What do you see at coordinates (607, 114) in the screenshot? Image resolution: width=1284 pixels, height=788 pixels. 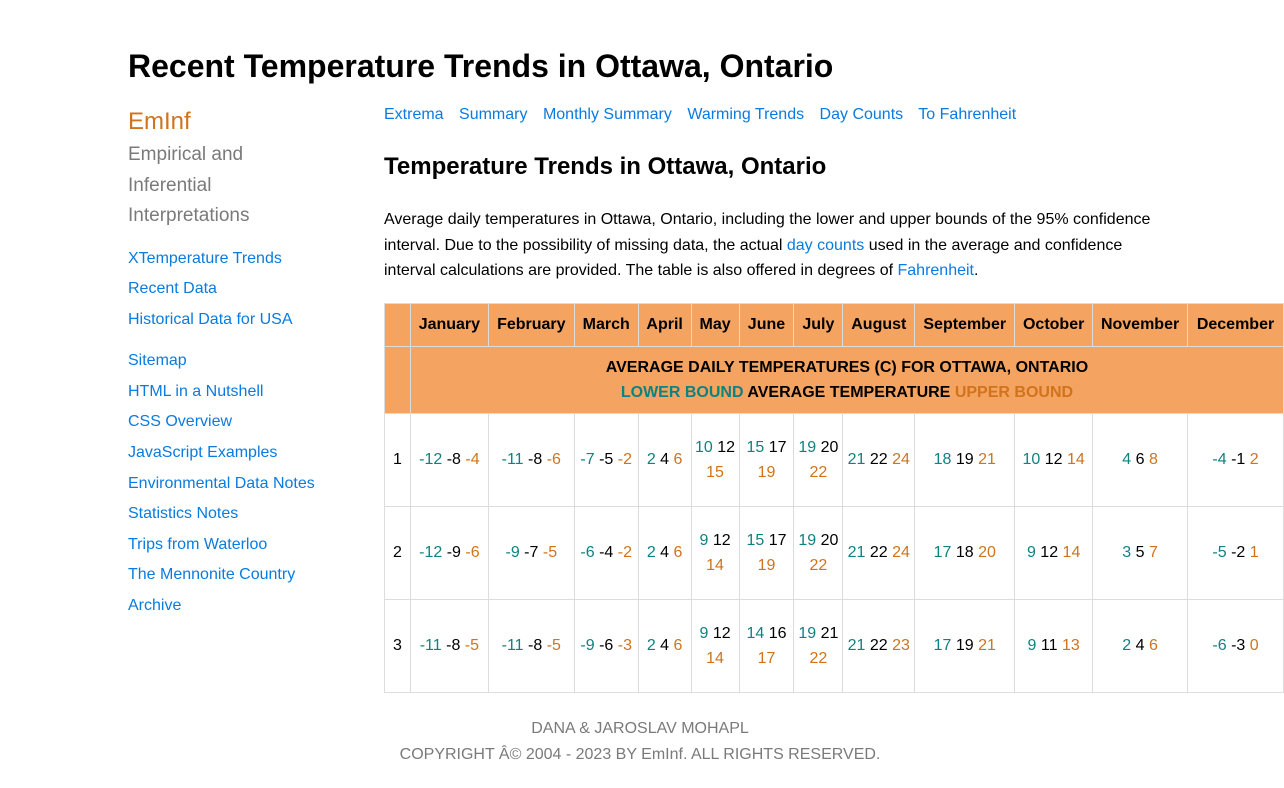 I see `nav-monthly-summary: Monthly Summary` at bounding box center [607, 114].